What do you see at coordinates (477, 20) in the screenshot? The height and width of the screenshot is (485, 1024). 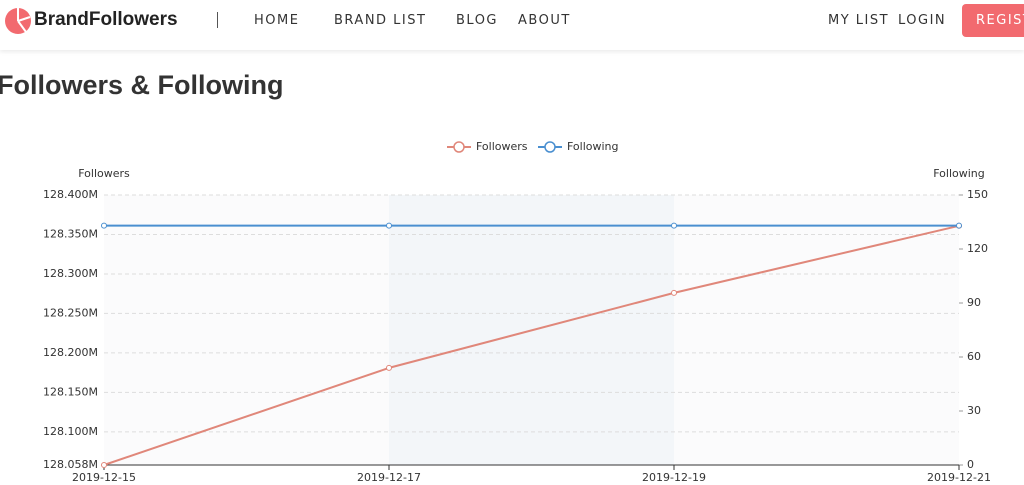 I see `nav-link: BLOG` at bounding box center [477, 20].